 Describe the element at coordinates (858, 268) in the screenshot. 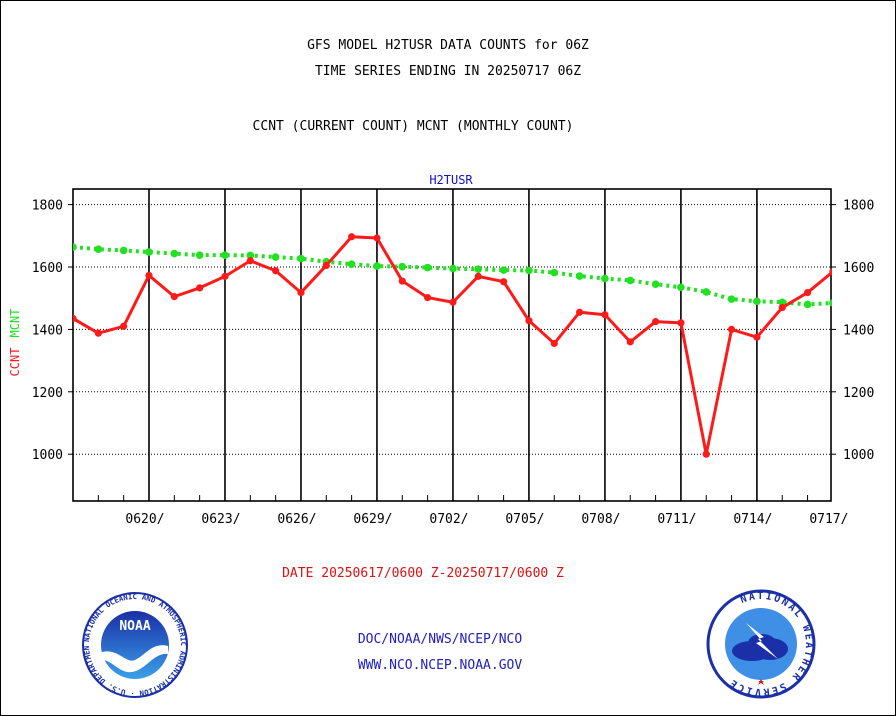

I see `y-tick-label-right: 1600` at that location.